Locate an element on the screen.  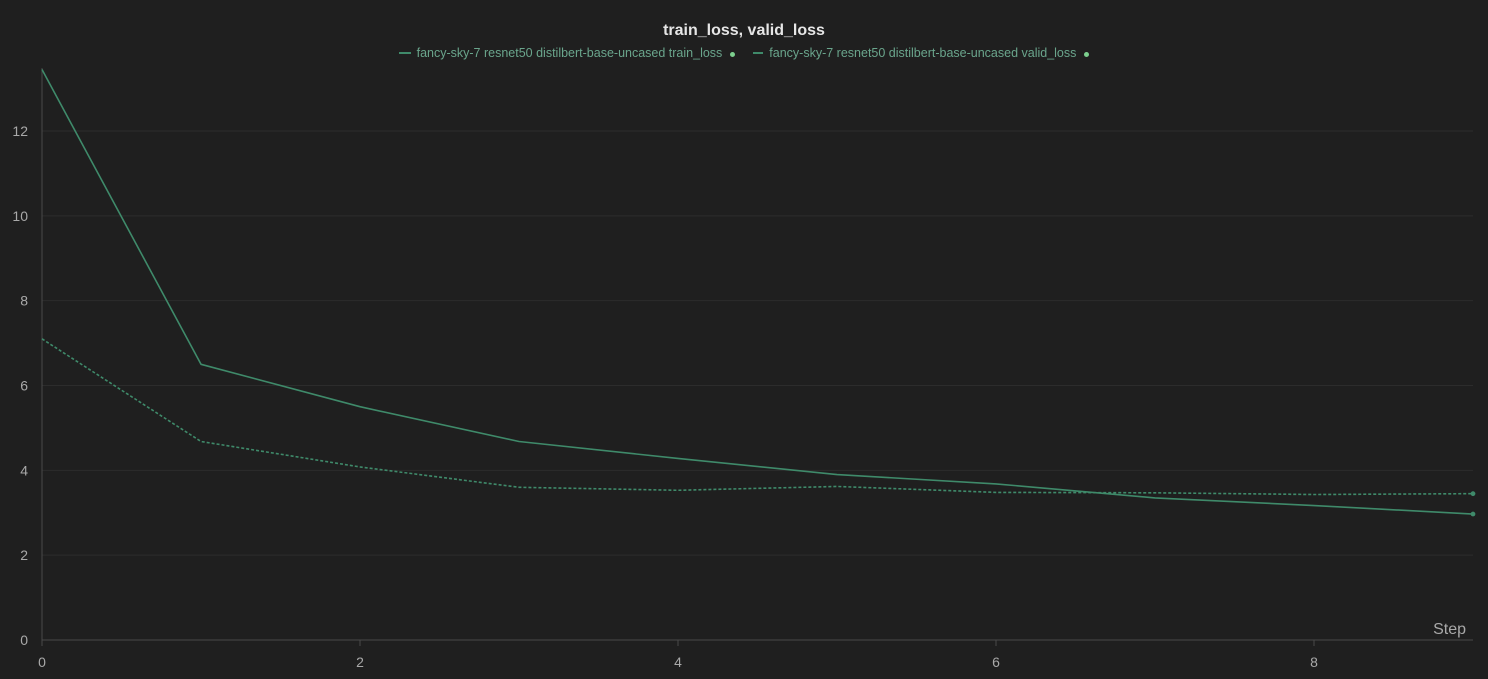
chart-title: train_loss, valid_loss is located at coordinates (744, 30).